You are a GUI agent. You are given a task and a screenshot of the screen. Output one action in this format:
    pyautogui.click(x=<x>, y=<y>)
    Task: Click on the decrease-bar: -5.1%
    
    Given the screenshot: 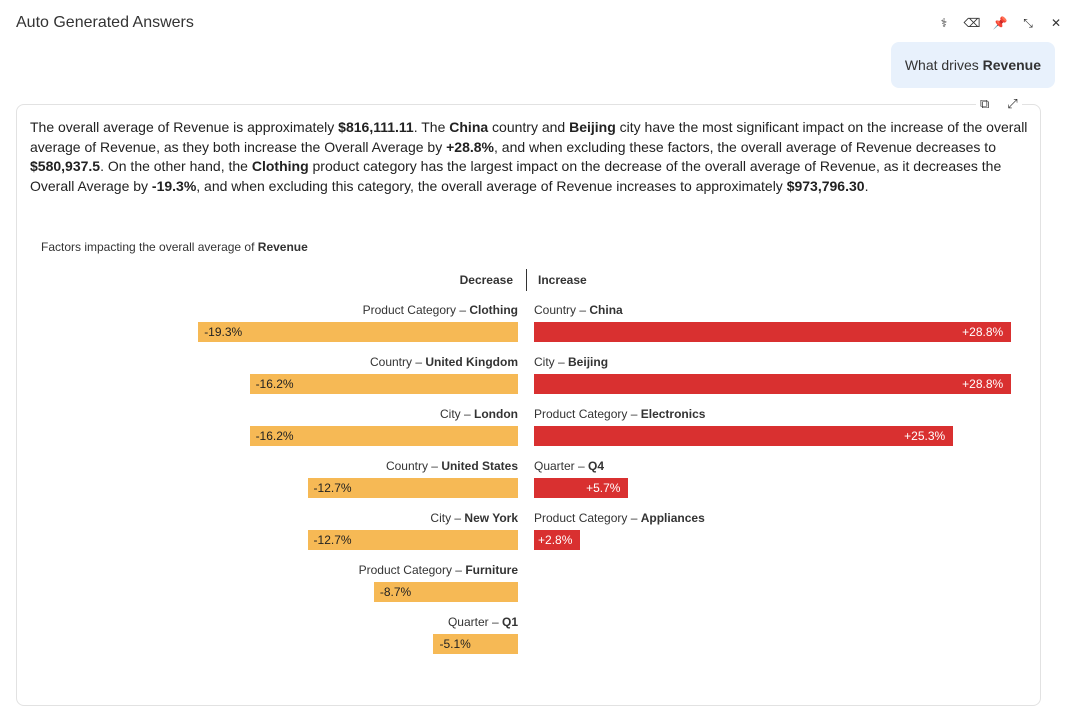 What is the action you would take?
    pyautogui.click(x=475, y=644)
    